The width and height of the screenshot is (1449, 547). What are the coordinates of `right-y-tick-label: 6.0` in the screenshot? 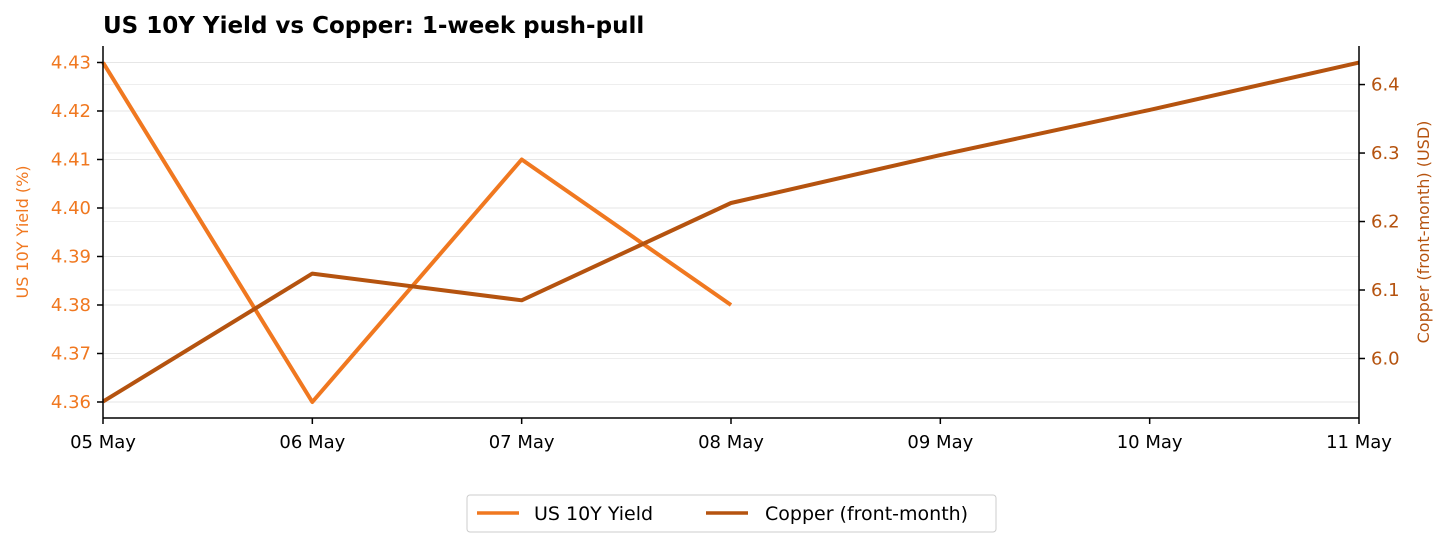 It's located at (1385, 358).